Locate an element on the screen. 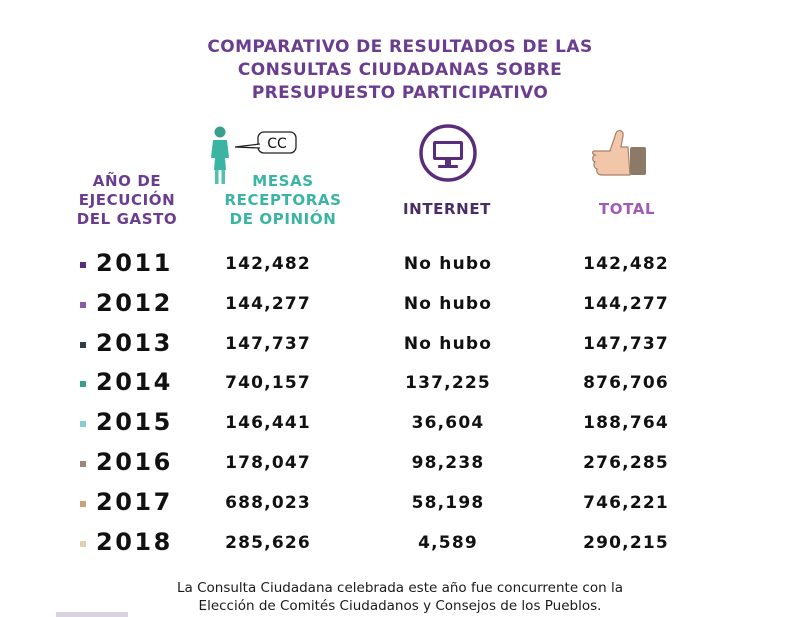 This screenshot has width=800, height=617. title-line: COMPARATIVO DE RESULTADOS DE LAS is located at coordinates (400, 47).